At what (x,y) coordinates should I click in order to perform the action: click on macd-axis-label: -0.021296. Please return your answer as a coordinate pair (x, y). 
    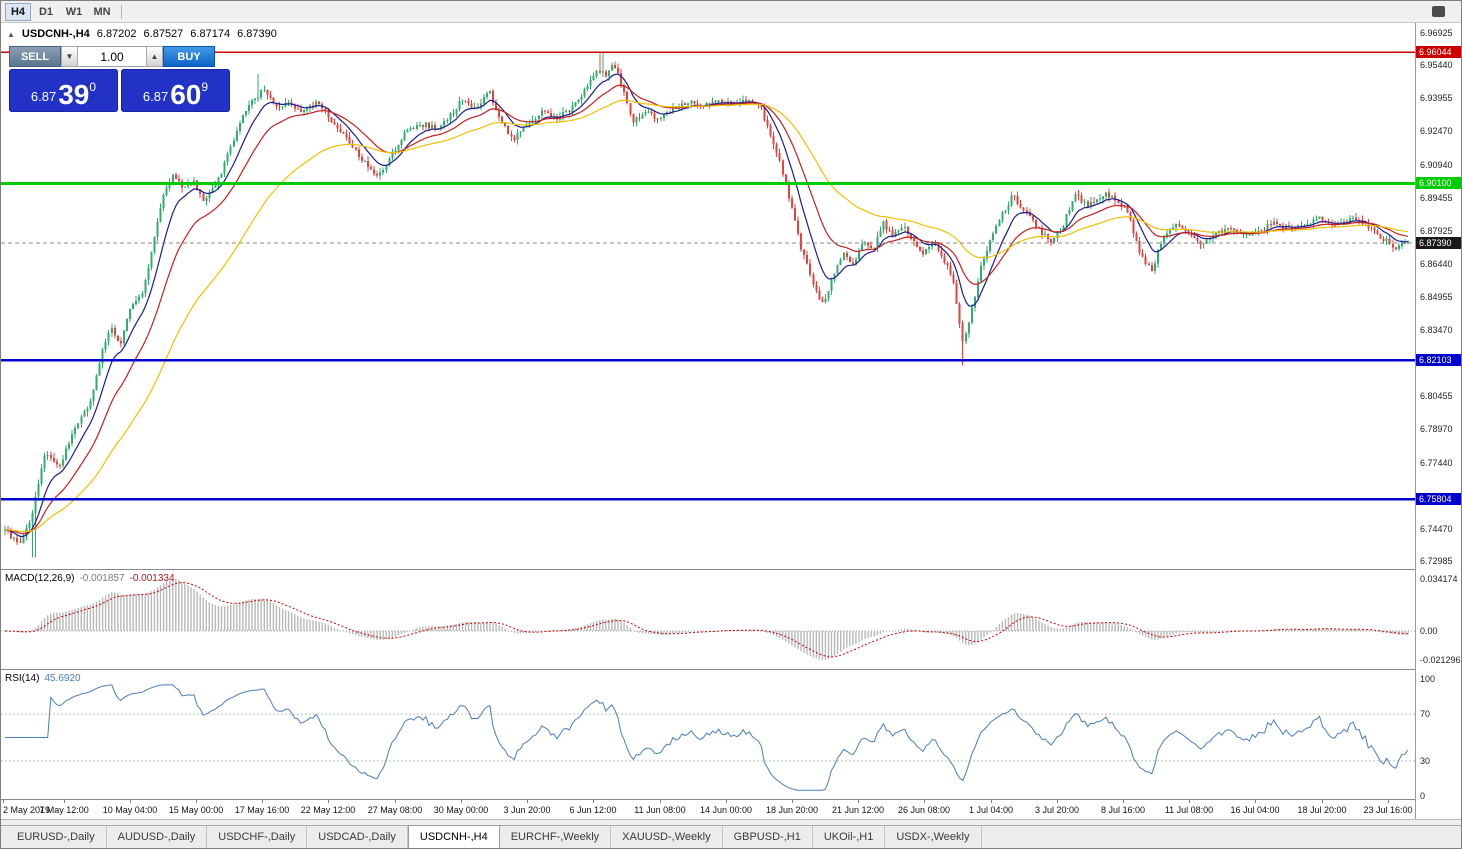
    Looking at the image, I should click on (1440, 660).